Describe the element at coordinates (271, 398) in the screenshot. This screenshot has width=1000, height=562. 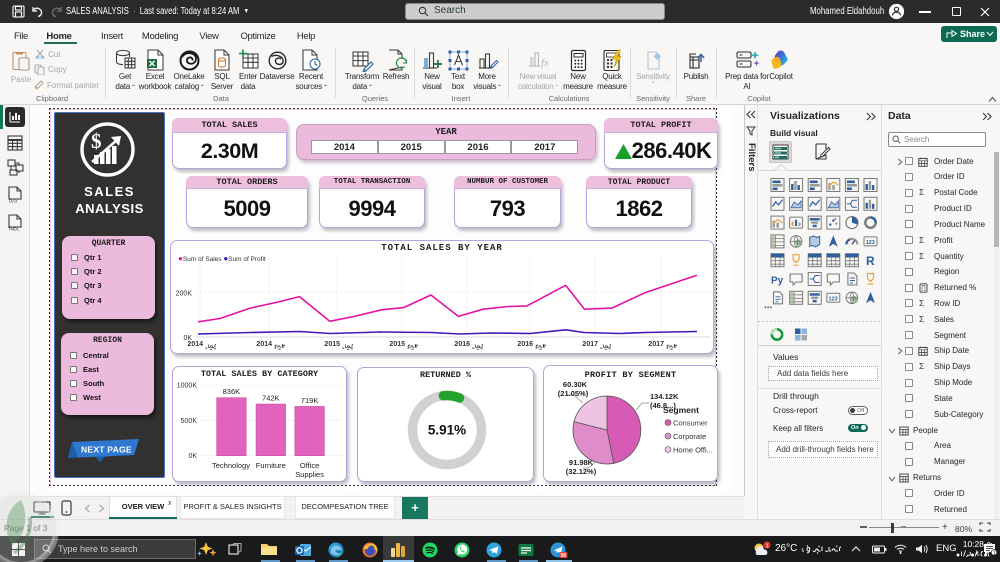
I see `svg-text: 742K` at that location.